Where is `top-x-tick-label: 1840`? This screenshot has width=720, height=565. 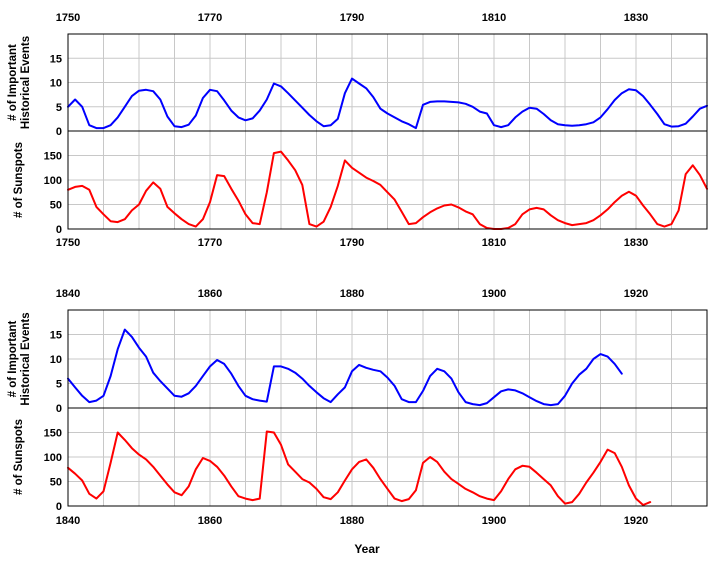
top-x-tick-label: 1840 is located at coordinates (68, 294).